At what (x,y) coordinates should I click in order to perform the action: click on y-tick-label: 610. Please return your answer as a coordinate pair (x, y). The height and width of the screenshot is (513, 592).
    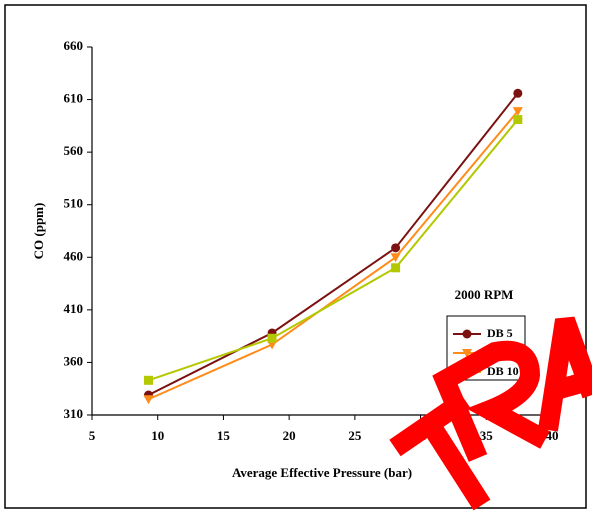
    Looking at the image, I should click on (74, 98).